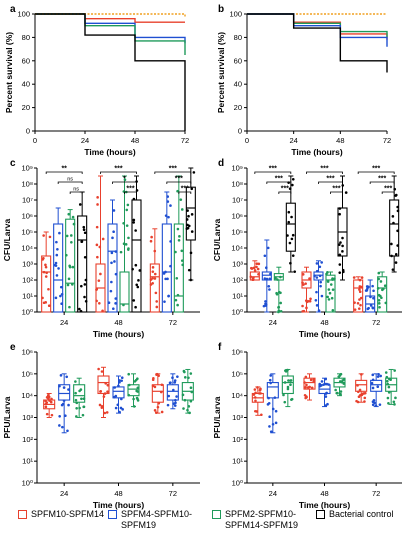 This screenshot has height=550, width=408. What do you see at coordinates (237, 352) in the screenshot?
I see `panel-f-y-tick-label: 10⁶` at bounding box center [237, 352].